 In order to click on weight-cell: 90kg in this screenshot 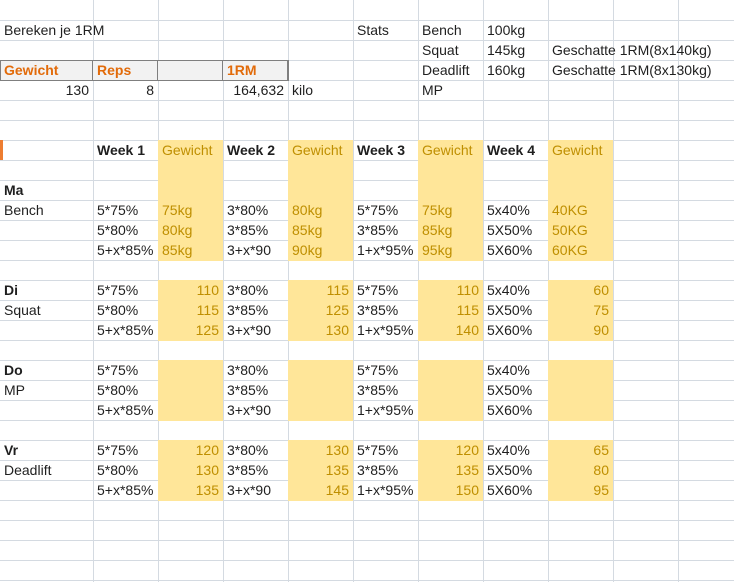, I will do `click(320, 250)`.